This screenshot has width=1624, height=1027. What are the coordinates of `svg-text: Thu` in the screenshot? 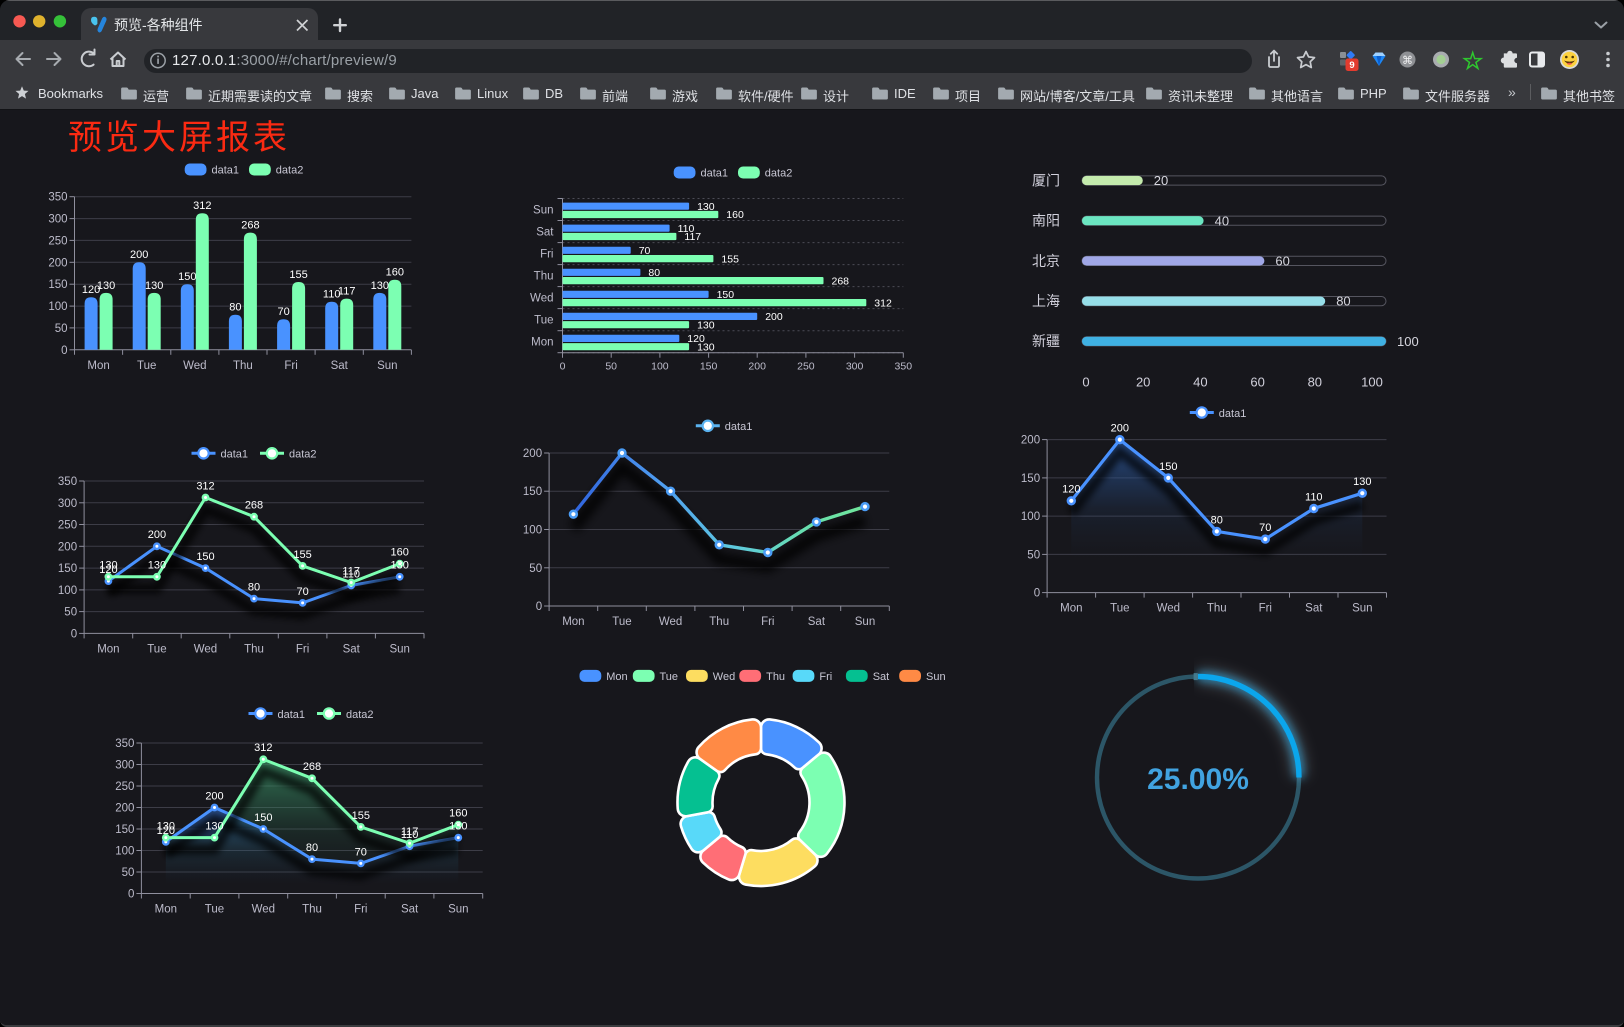 It's located at (243, 366).